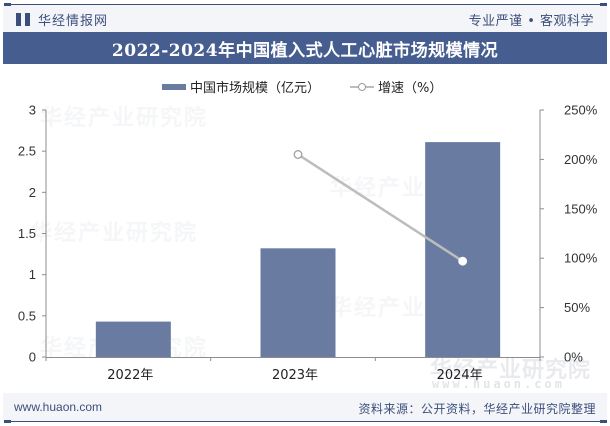  What do you see at coordinates (255, 88) in the screenshot?
I see `legend-bar-label: 中国市场规模（亿元）` at bounding box center [255, 88].